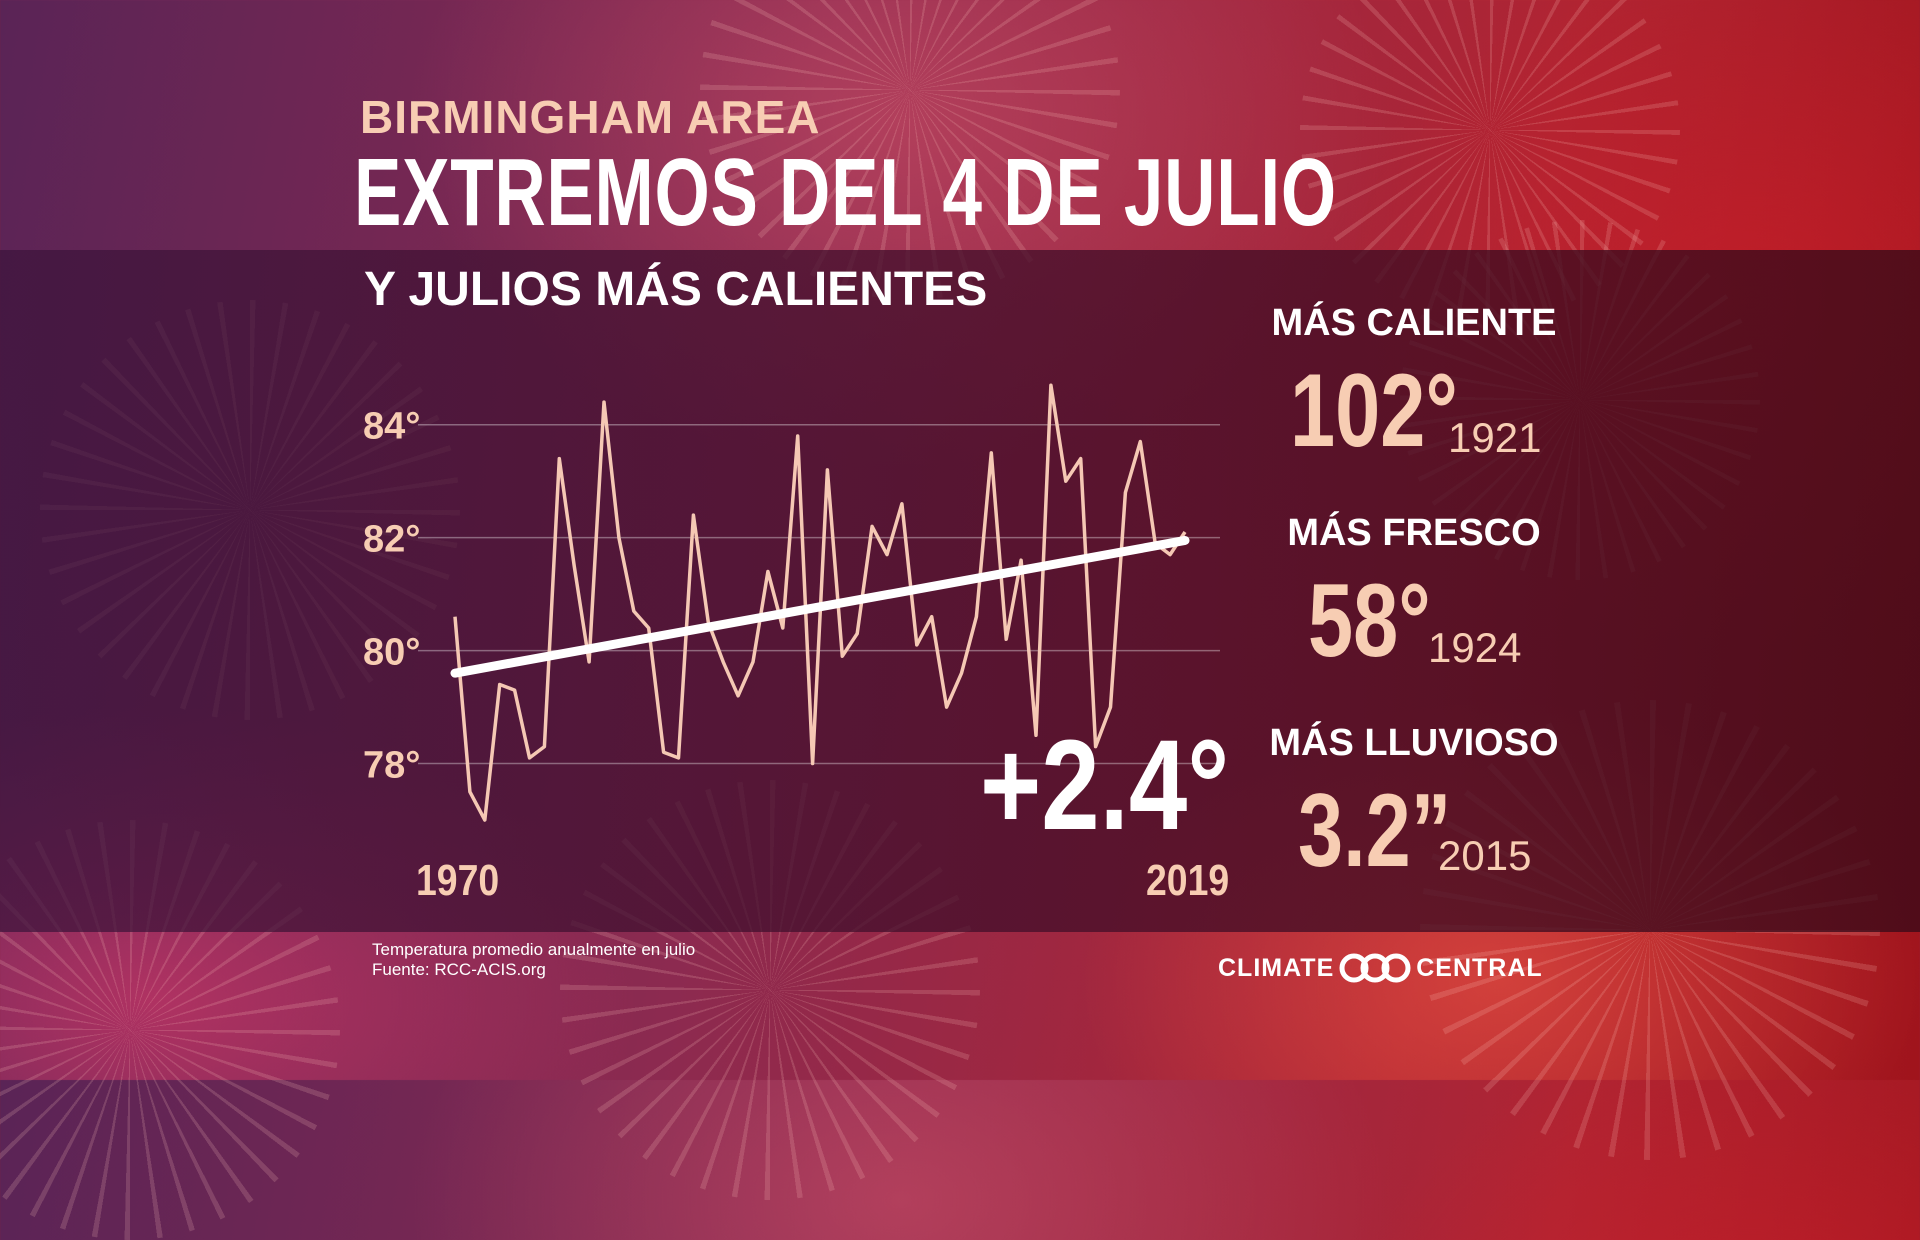 The width and height of the screenshot is (1920, 1240). Describe the element at coordinates (1414, 323) in the screenshot. I see `stat-hottest-label: MÁS CALIENTE` at that location.